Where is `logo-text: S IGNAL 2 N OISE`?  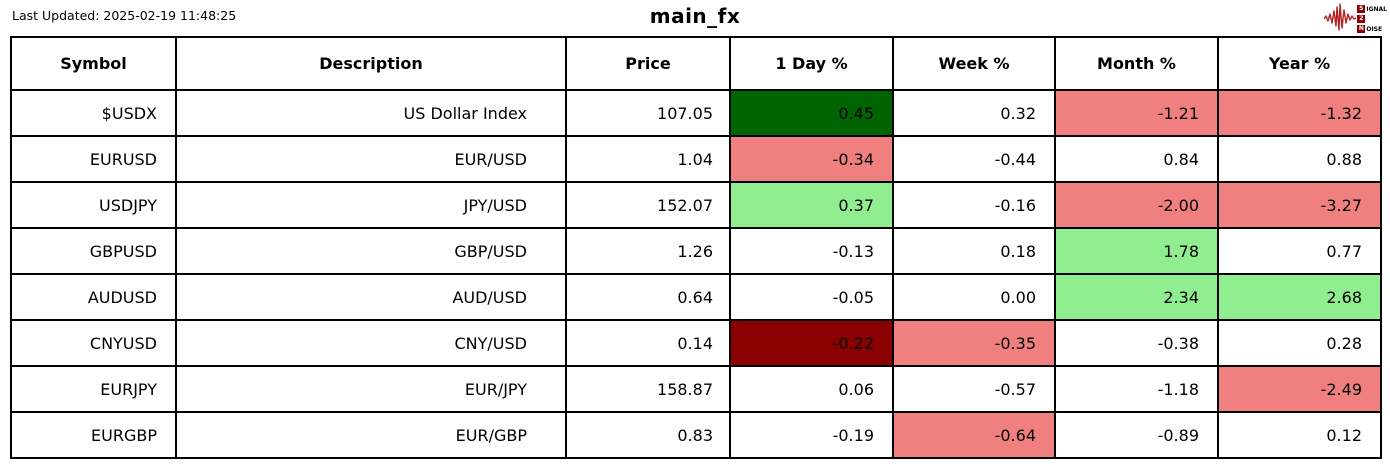
logo-text: S IGNAL 2 N OISE is located at coordinates (1372, 19).